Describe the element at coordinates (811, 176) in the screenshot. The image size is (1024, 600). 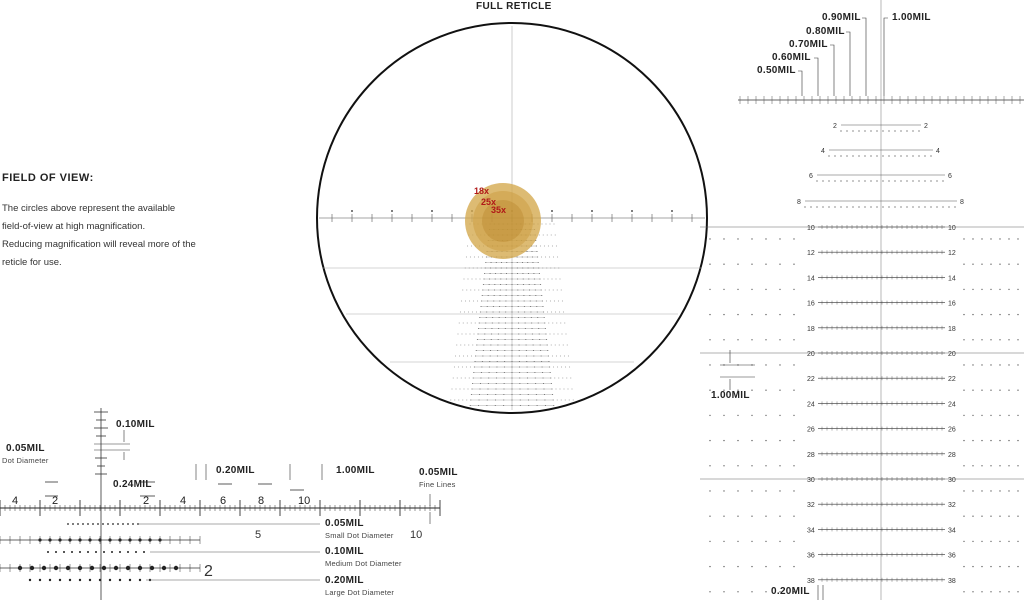
I see `upper-label-left: 6` at that location.